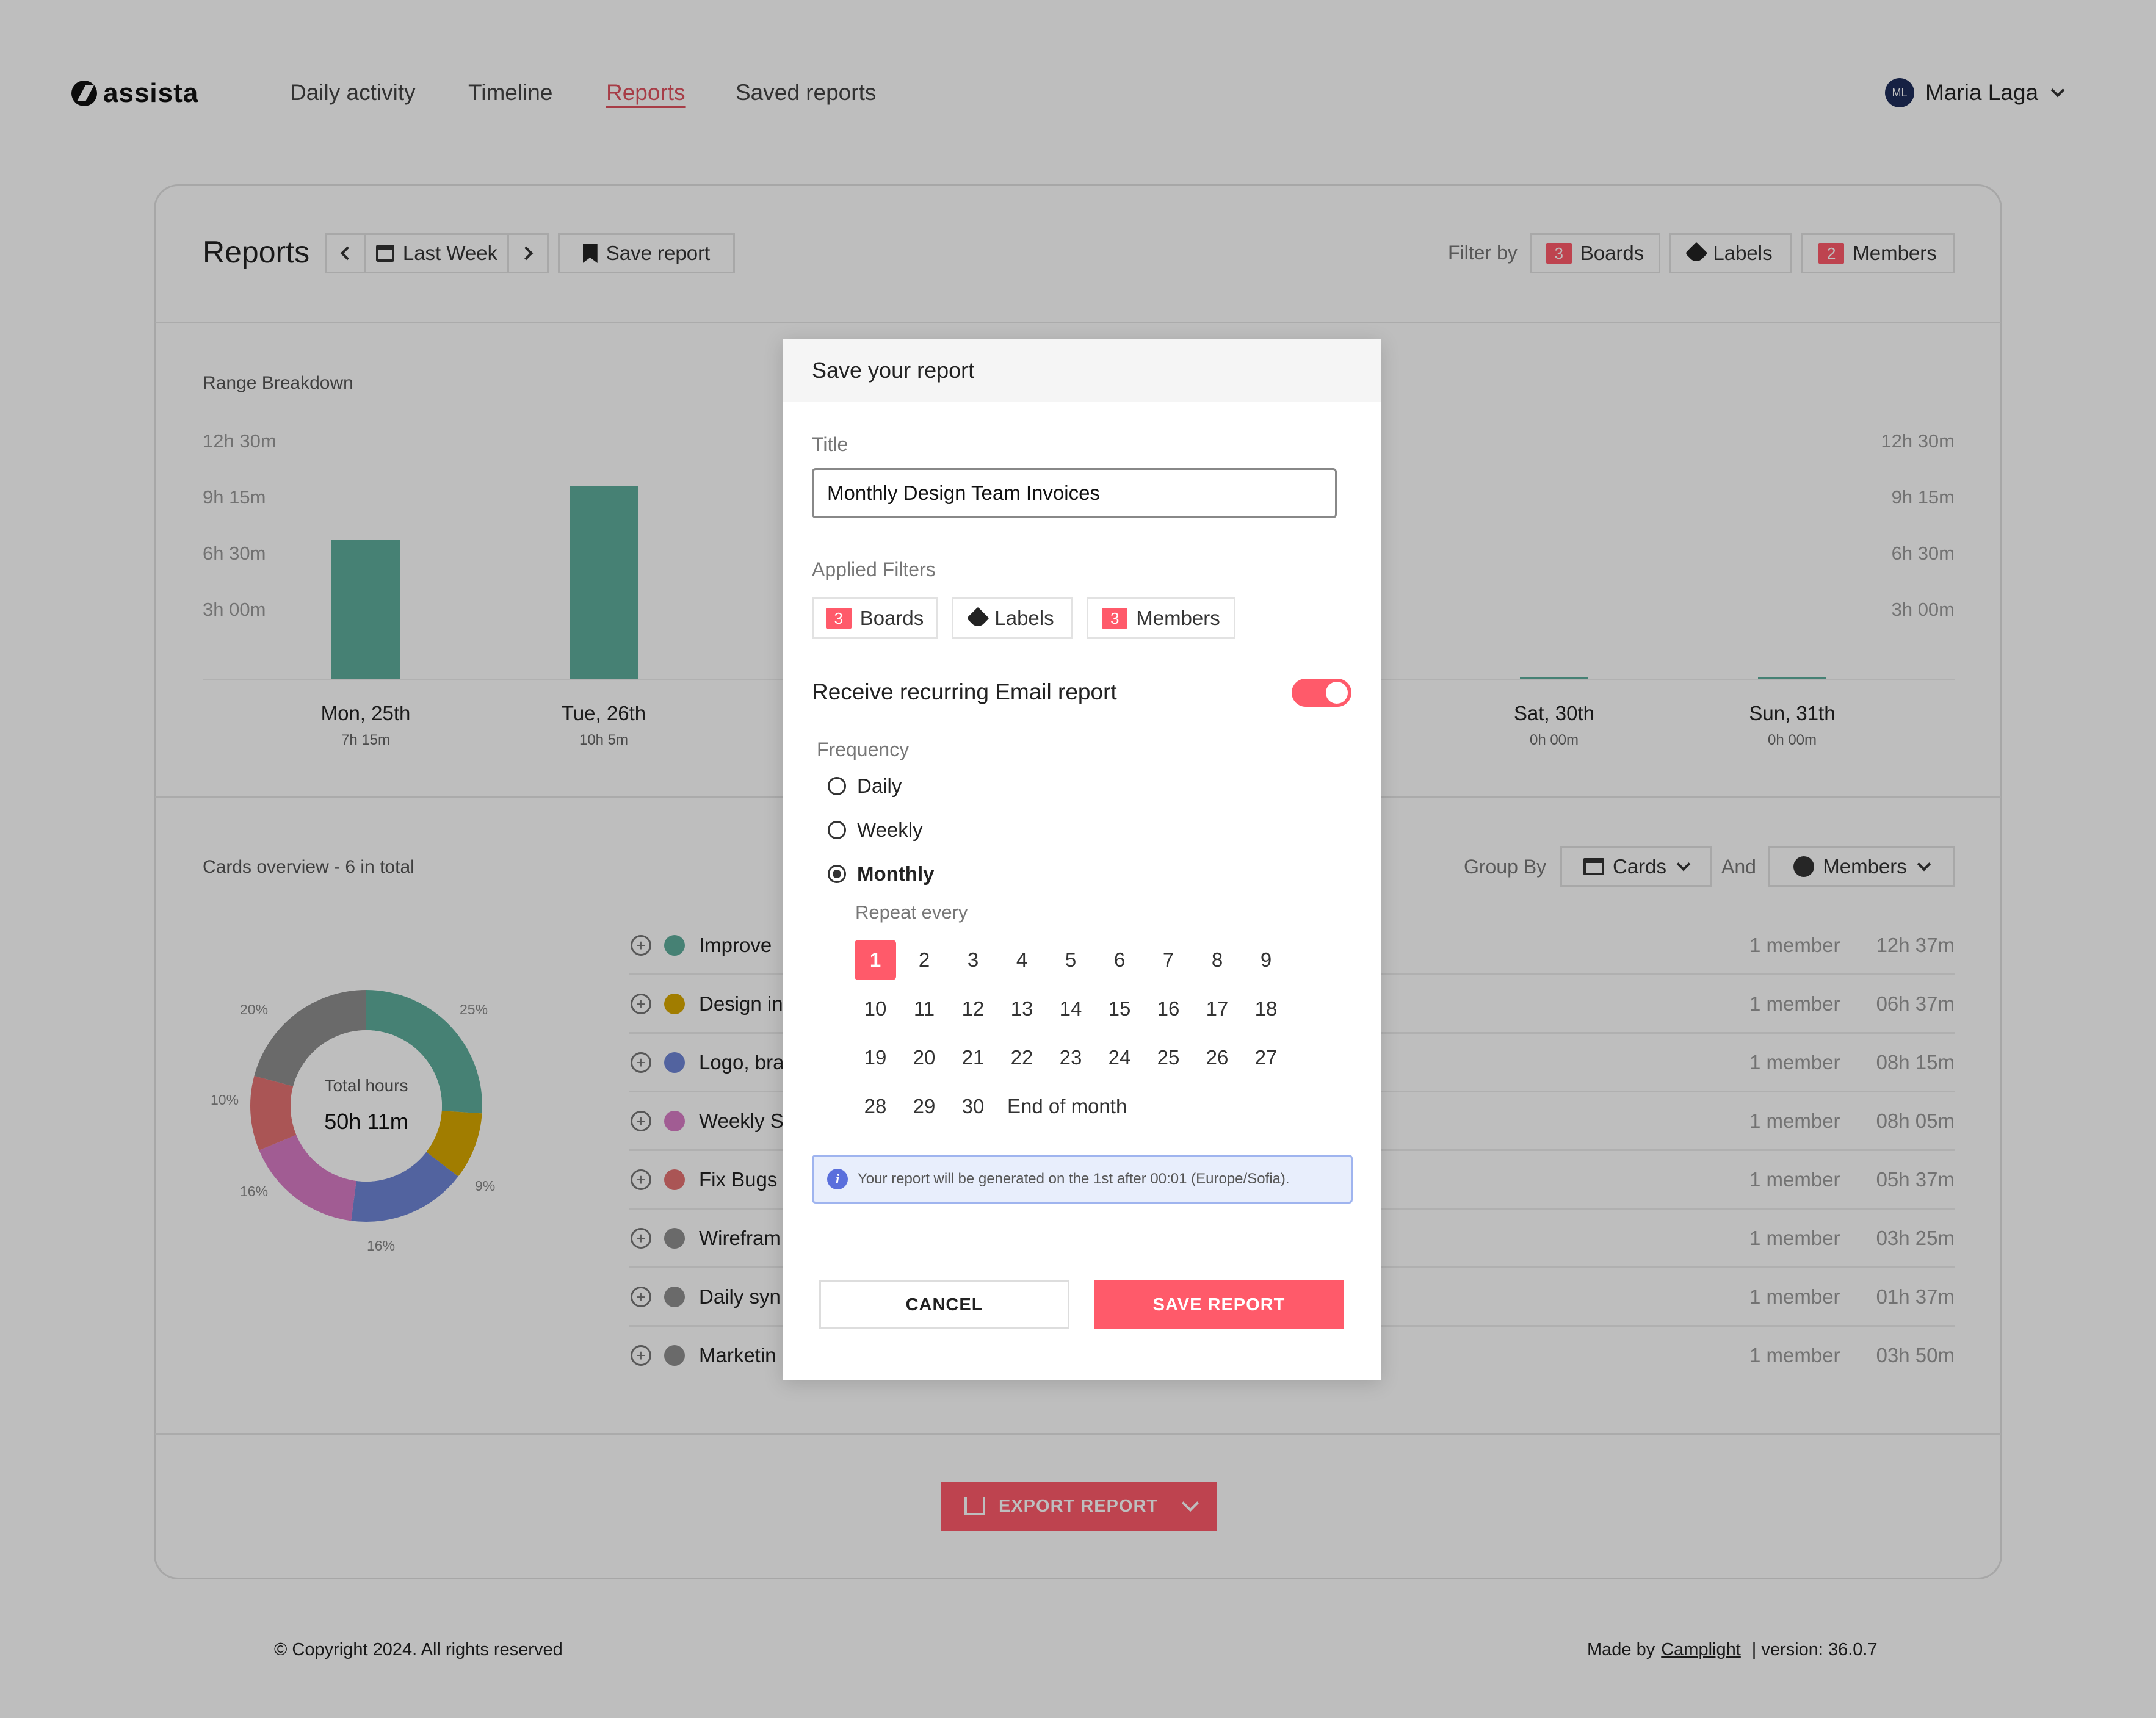 The width and height of the screenshot is (2156, 1718). What do you see at coordinates (875, 1057) in the screenshot?
I see `day-option: 19` at bounding box center [875, 1057].